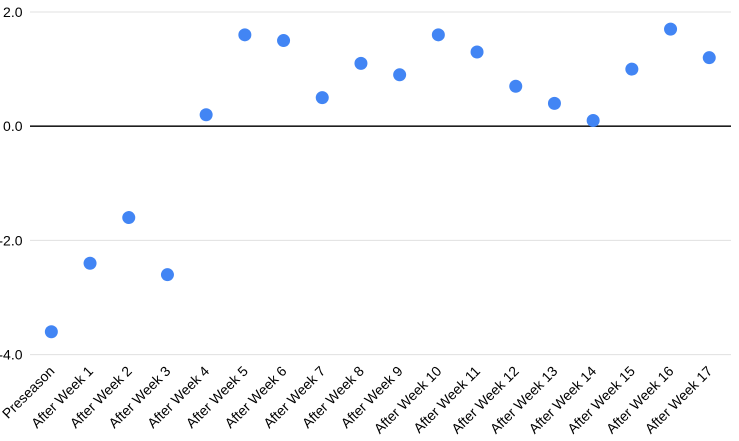  What do you see at coordinates (640, 400) in the screenshot?
I see `x-axis-label: After Week 16` at bounding box center [640, 400].